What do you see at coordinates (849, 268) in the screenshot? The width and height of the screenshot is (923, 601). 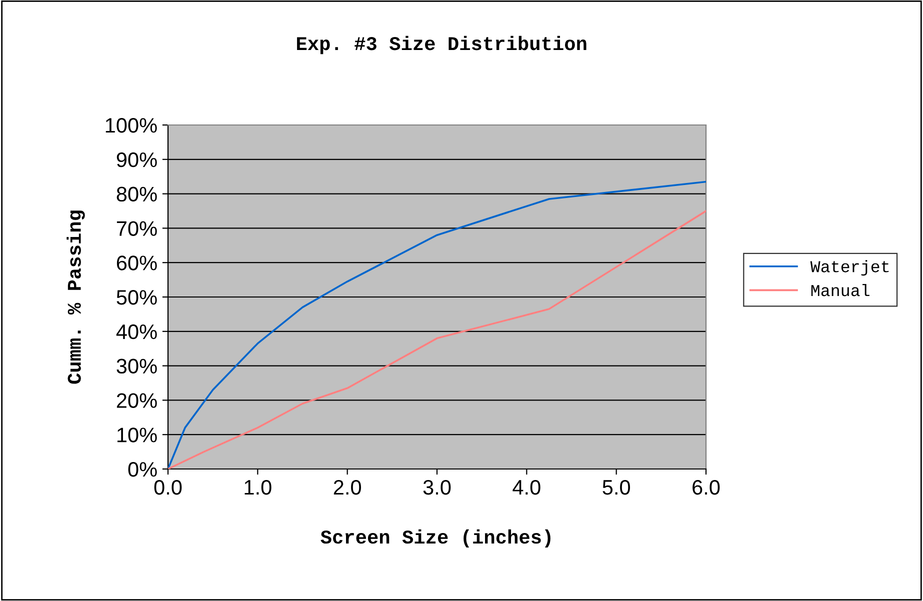 I see `legend-label: Waterjet` at bounding box center [849, 268].